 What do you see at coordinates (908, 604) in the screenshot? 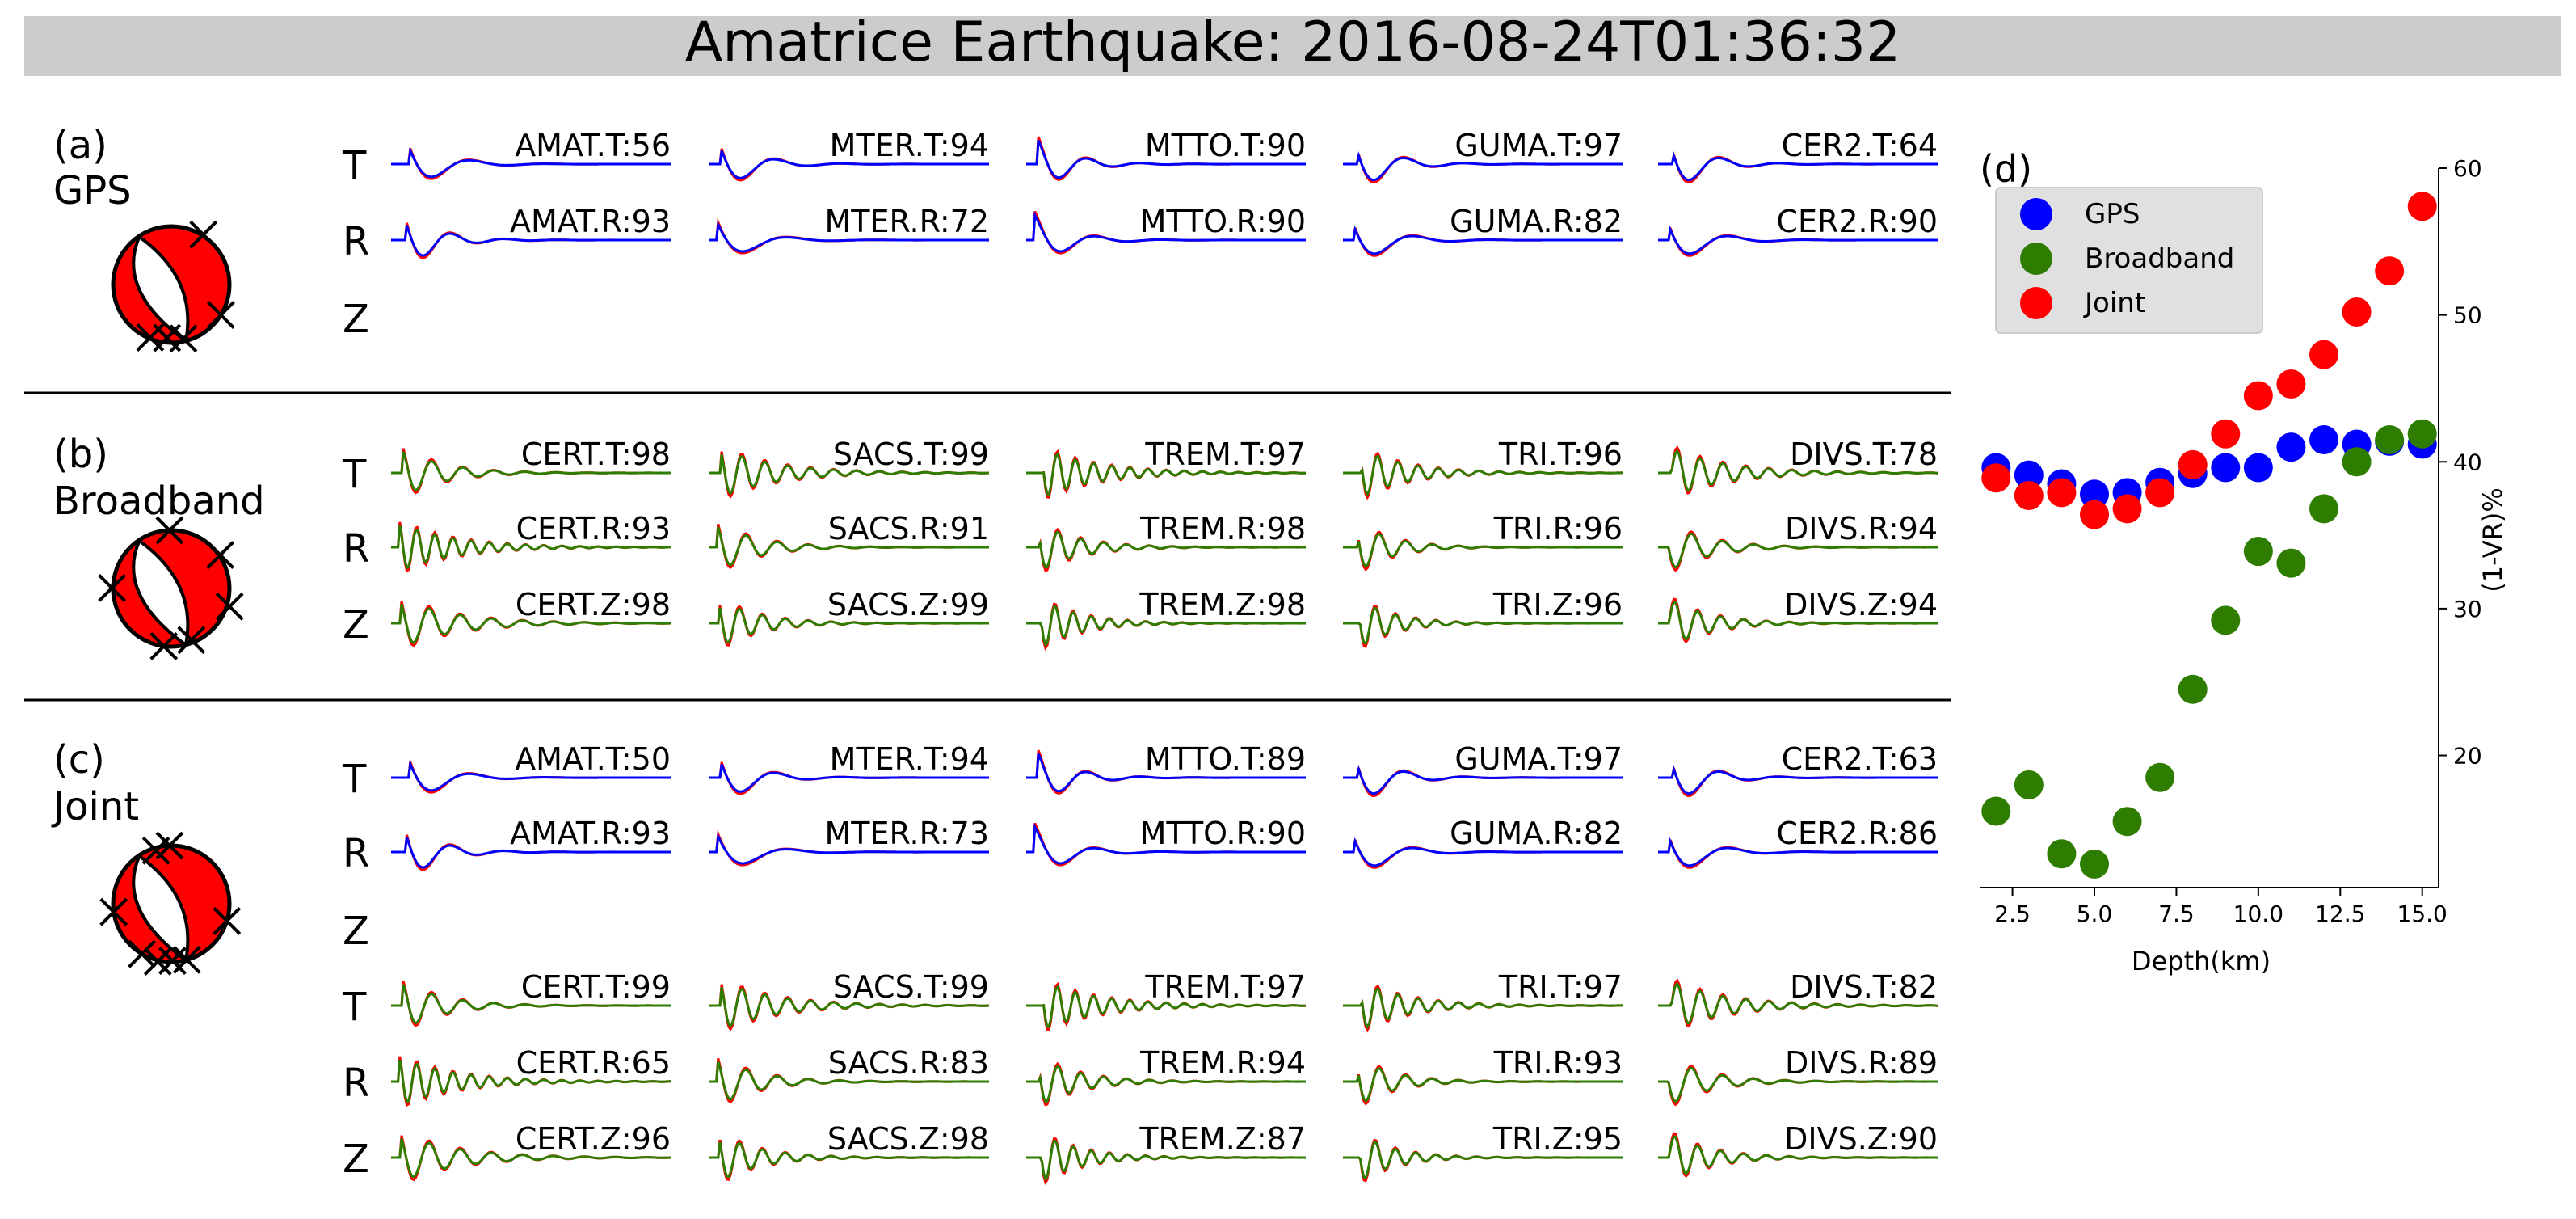
I see `station-fit-label: SACS.Z:99` at bounding box center [908, 604].